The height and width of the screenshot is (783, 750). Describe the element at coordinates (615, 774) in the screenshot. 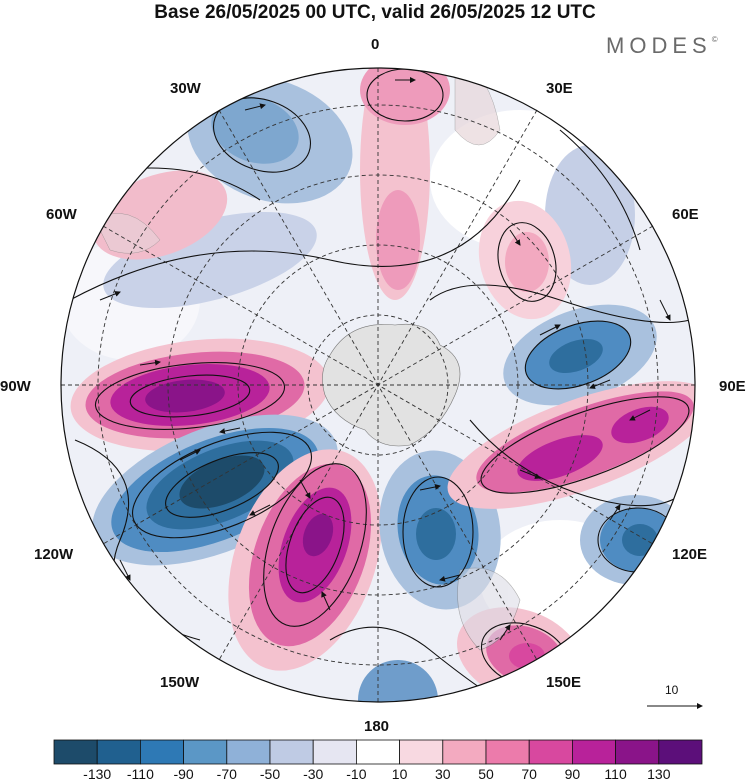

I see `colorbar-tick-label: 110` at that location.